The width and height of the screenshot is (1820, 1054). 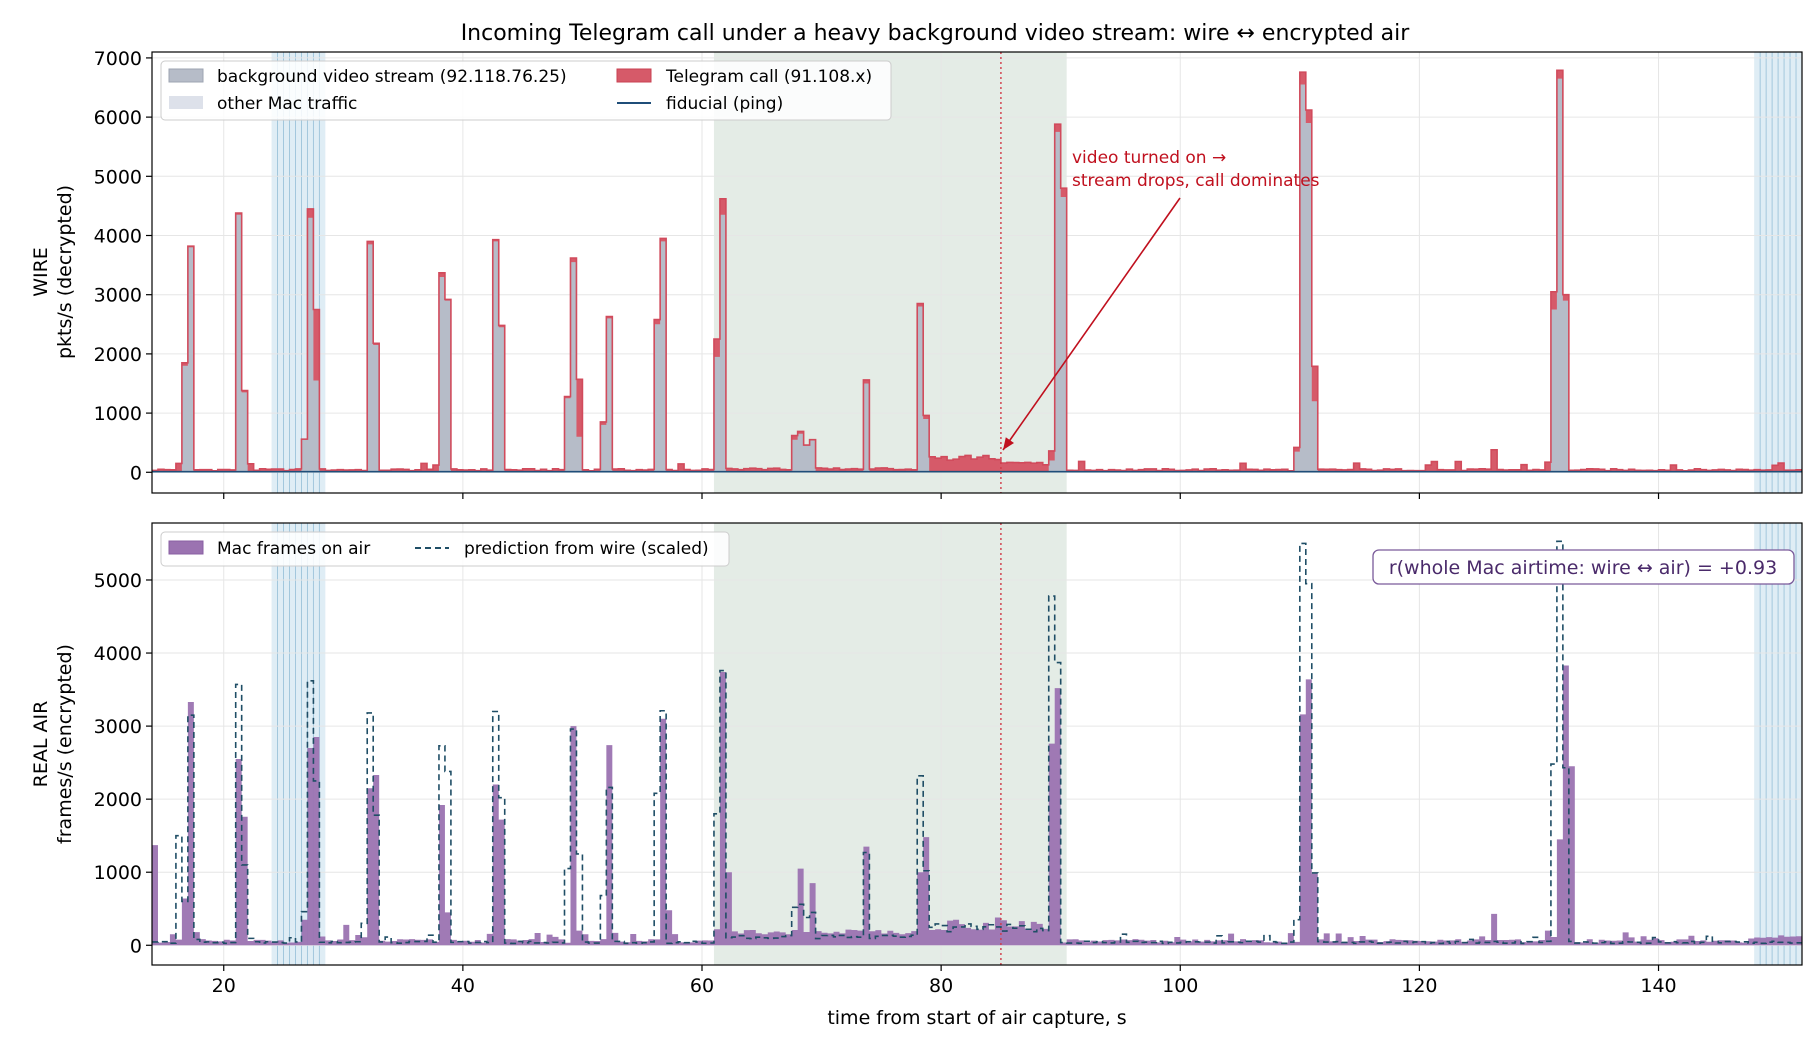 I want to click on air-y-tick-label: 2000, so click(x=118, y=800).